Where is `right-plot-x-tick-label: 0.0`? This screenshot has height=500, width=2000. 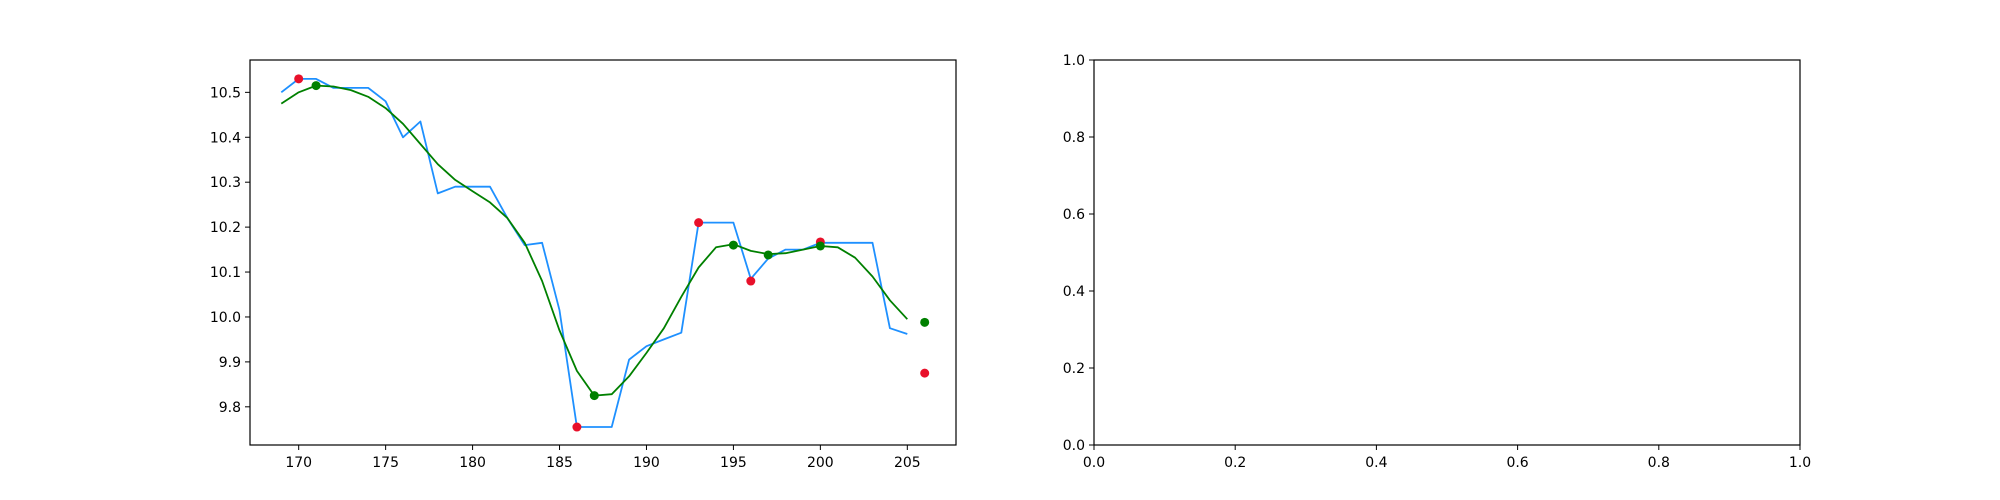
right-plot-x-tick-label: 0.0 is located at coordinates (1094, 463).